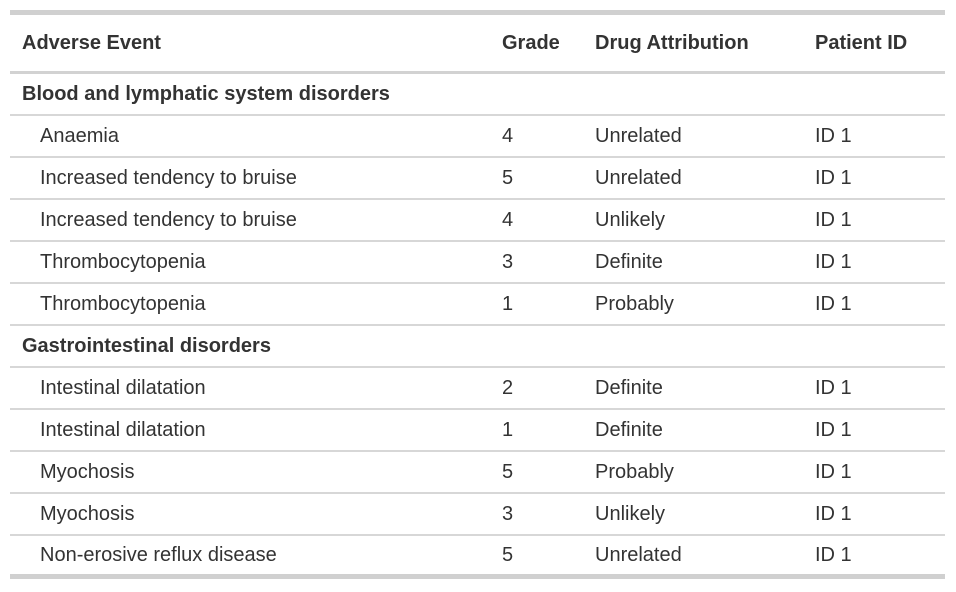  I want to click on table-row: Intestinal dilatation 2 Definite ID 1, so click(477, 388).